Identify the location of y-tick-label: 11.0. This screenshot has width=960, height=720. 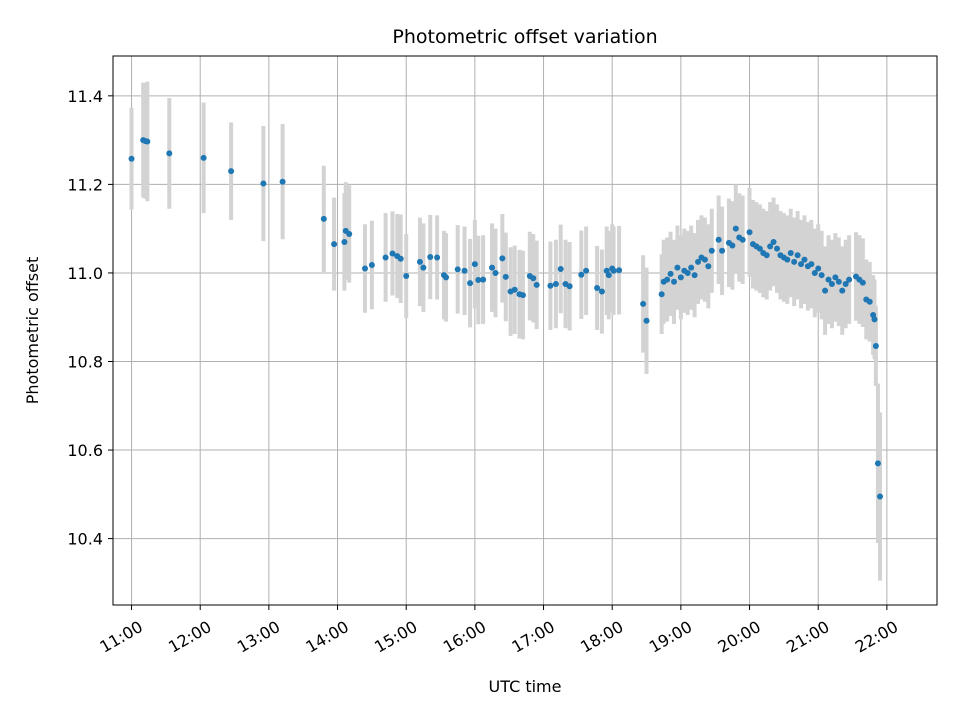
(85, 273).